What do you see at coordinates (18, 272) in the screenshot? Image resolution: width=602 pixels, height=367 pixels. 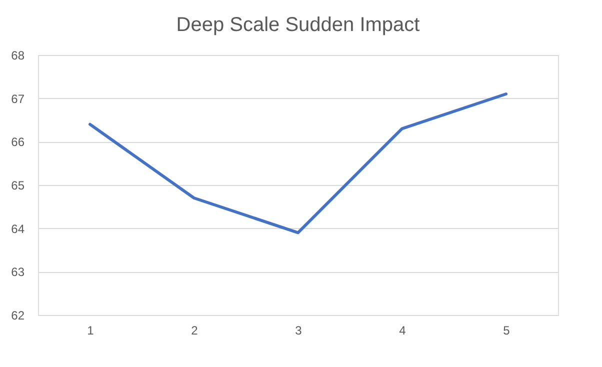 I see `y-tick-label: 63` at bounding box center [18, 272].